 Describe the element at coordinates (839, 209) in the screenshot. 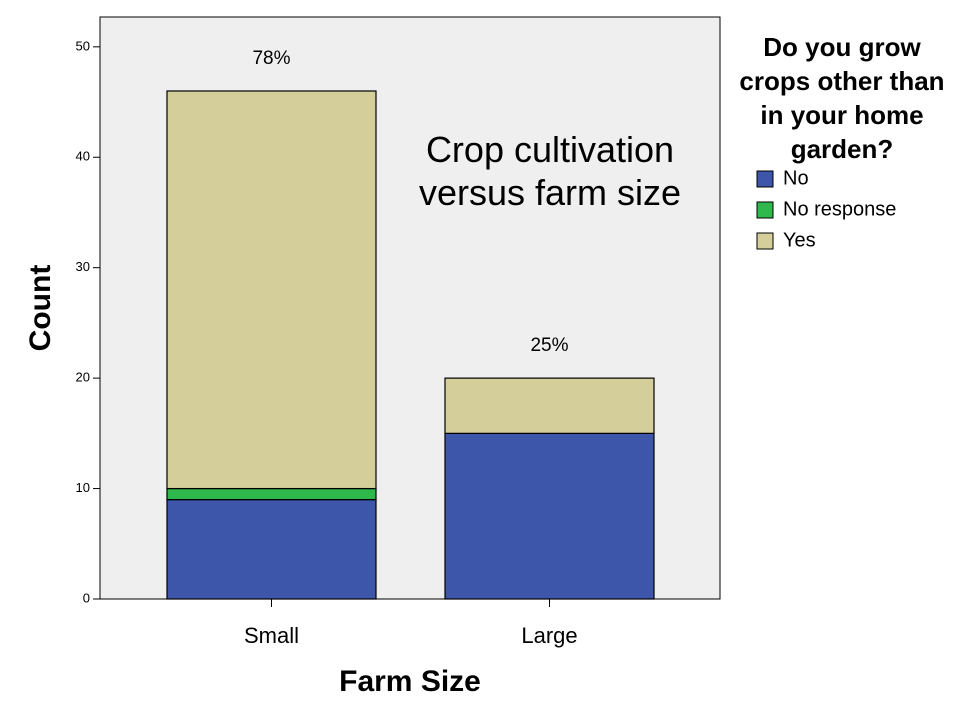

I see `legend-label: No response` at that location.